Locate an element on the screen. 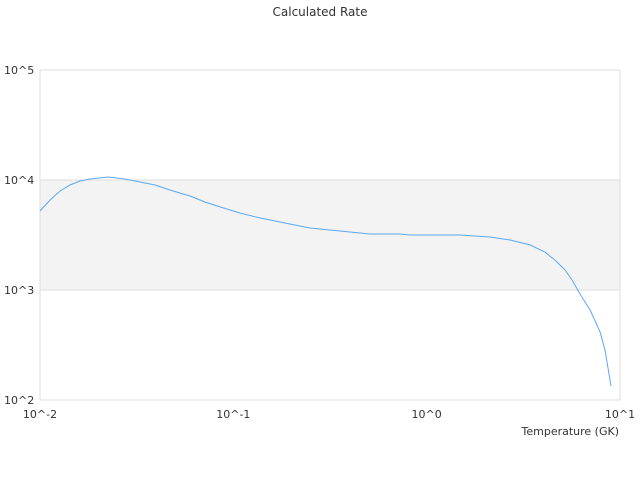 Image resolution: width=640 pixels, height=484 pixels. y-tick-label: 10^3 is located at coordinates (19, 290).